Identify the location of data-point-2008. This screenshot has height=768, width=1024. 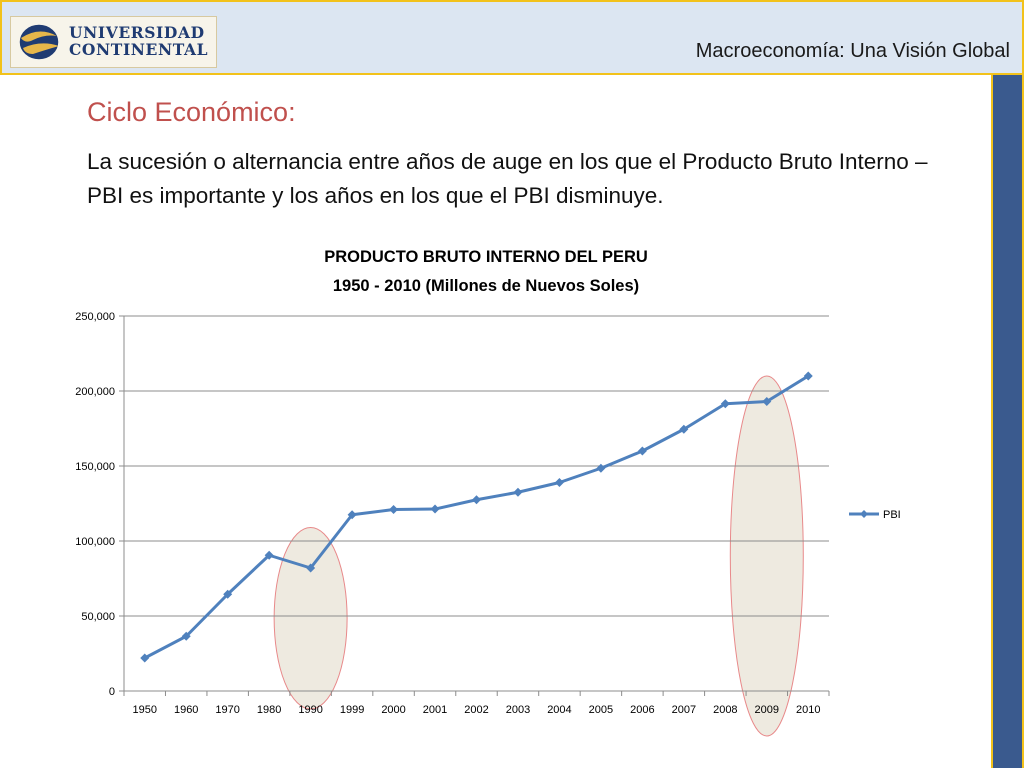
(725, 404).